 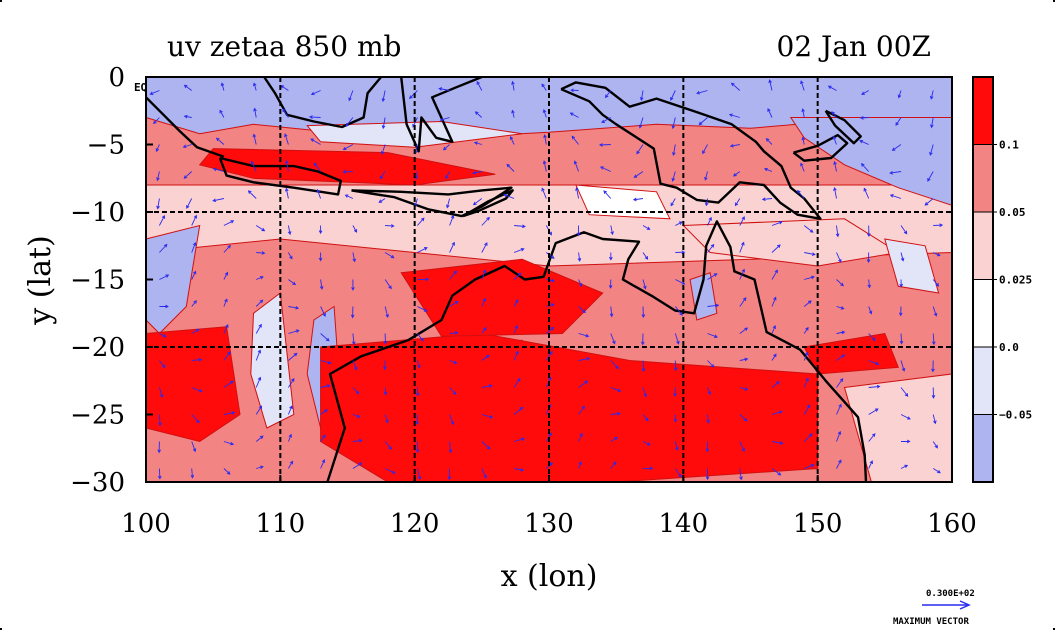 I want to click on colorbar-frame, so click(x=983, y=279).